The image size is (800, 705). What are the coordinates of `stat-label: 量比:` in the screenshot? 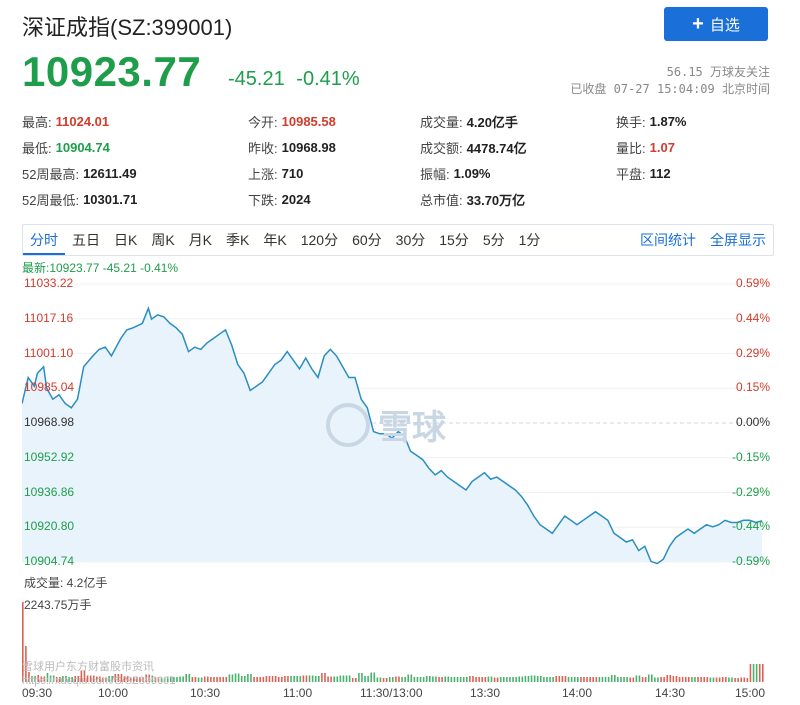 It's located at (631, 148).